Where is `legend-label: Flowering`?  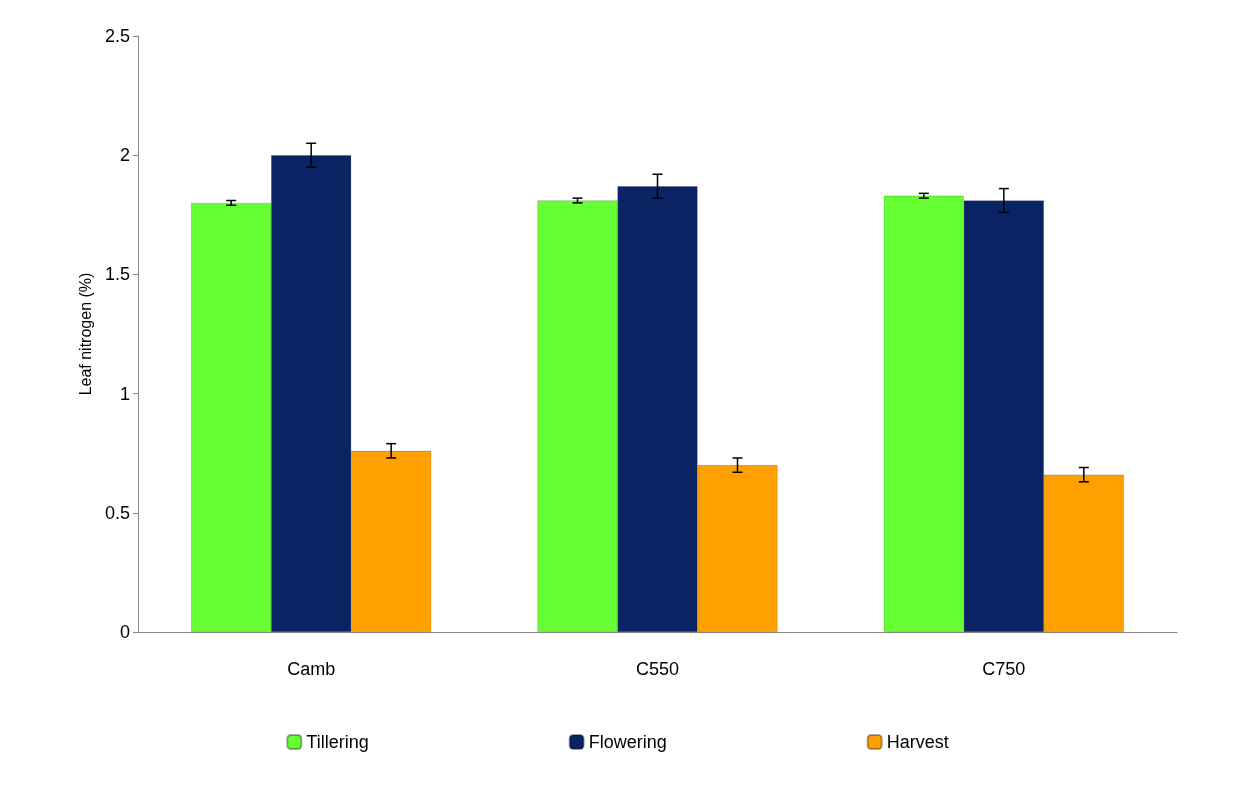
legend-label: Flowering is located at coordinates (627, 742).